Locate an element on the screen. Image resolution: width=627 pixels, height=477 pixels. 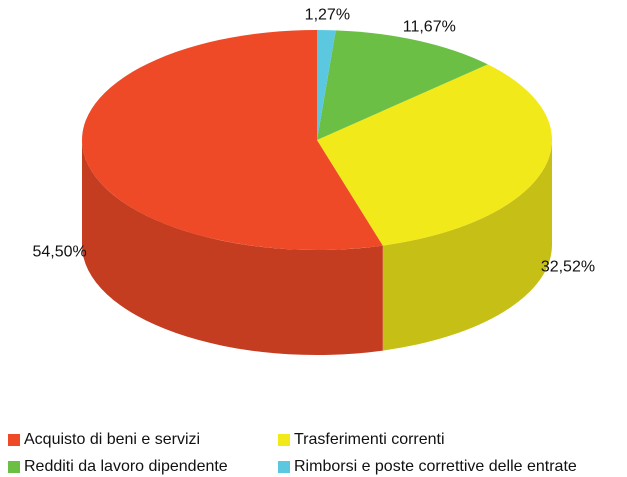
legend-label: Acquisto di beni e servizi is located at coordinates (112, 439).